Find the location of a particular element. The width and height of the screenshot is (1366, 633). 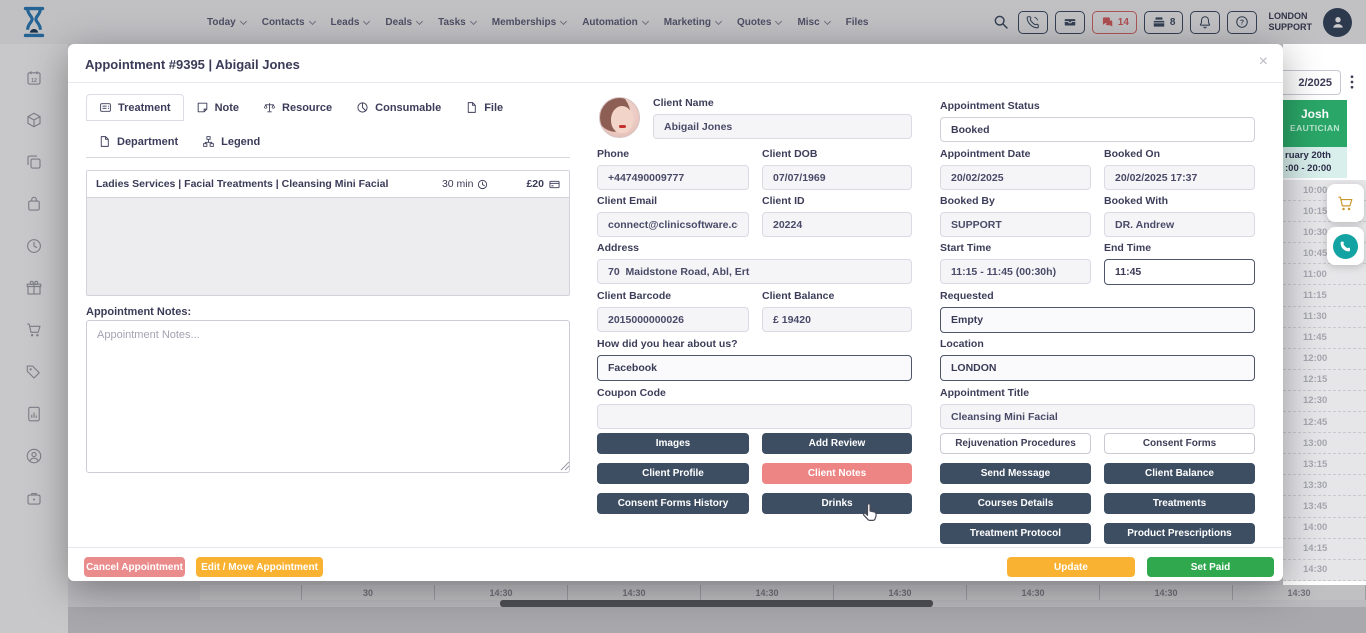

tab-label: Treatment is located at coordinates (144, 107).